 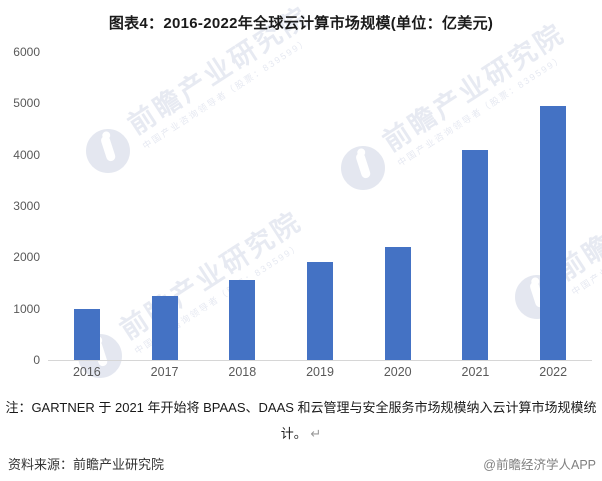 I want to click on y-axis: 0 1000 2000 3000 4000 5000 6000, so click(x=20, y=206).